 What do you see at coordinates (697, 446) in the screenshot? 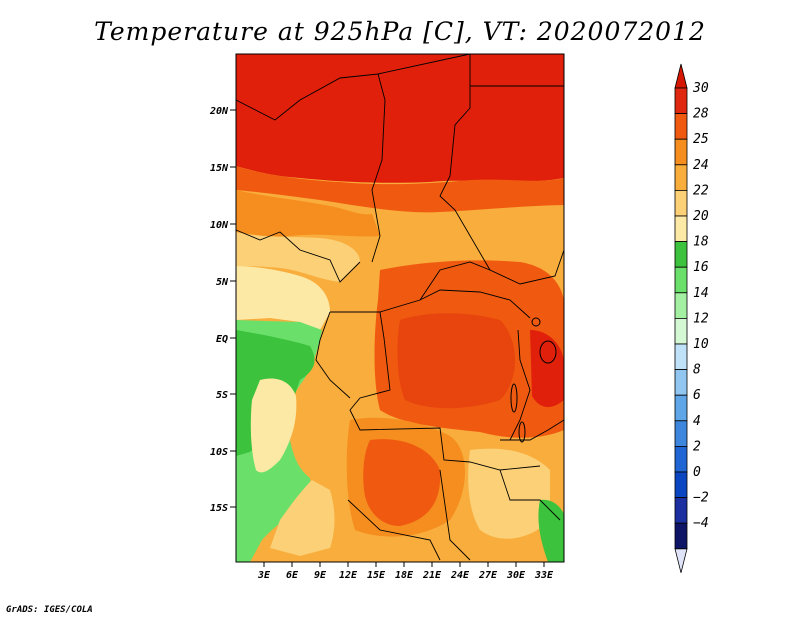
I see `colorbar-label: 2` at bounding box center [697, 446].